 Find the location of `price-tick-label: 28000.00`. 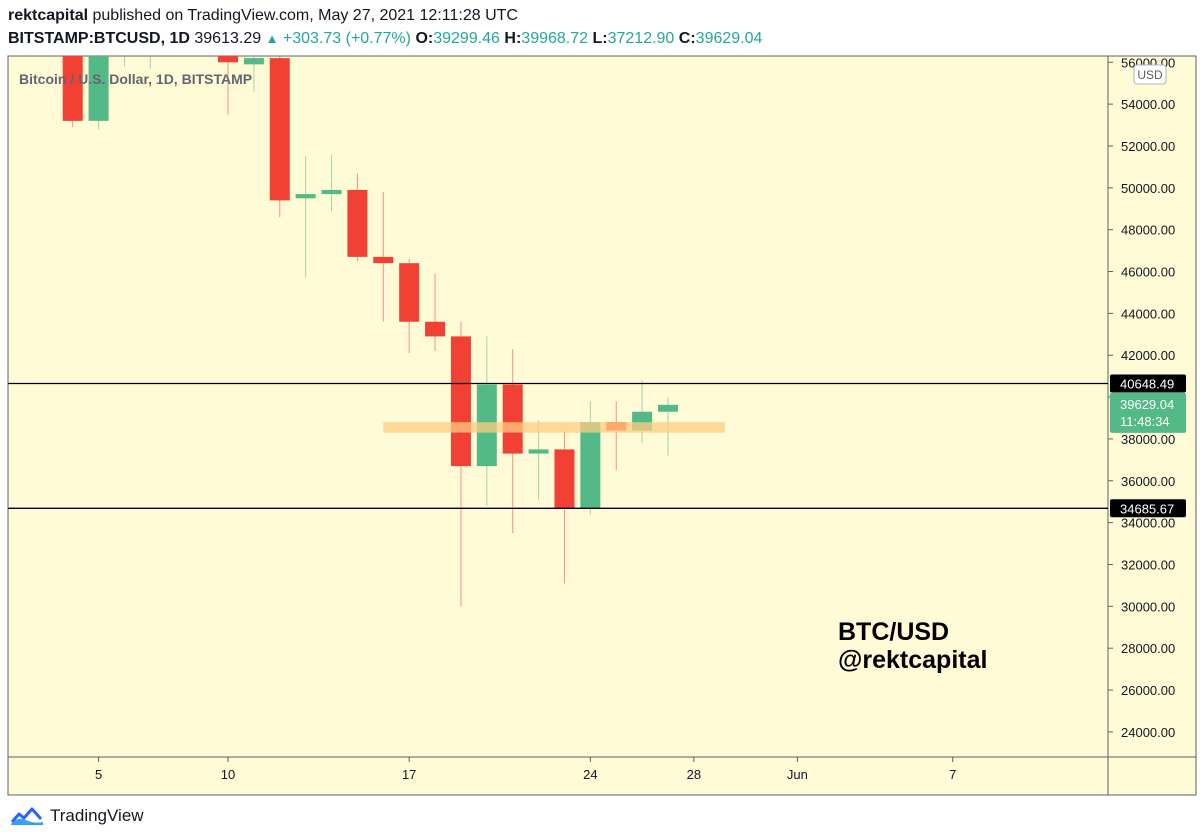

price-tick-label: 28000.00 is located at coordinates (1148, 648).